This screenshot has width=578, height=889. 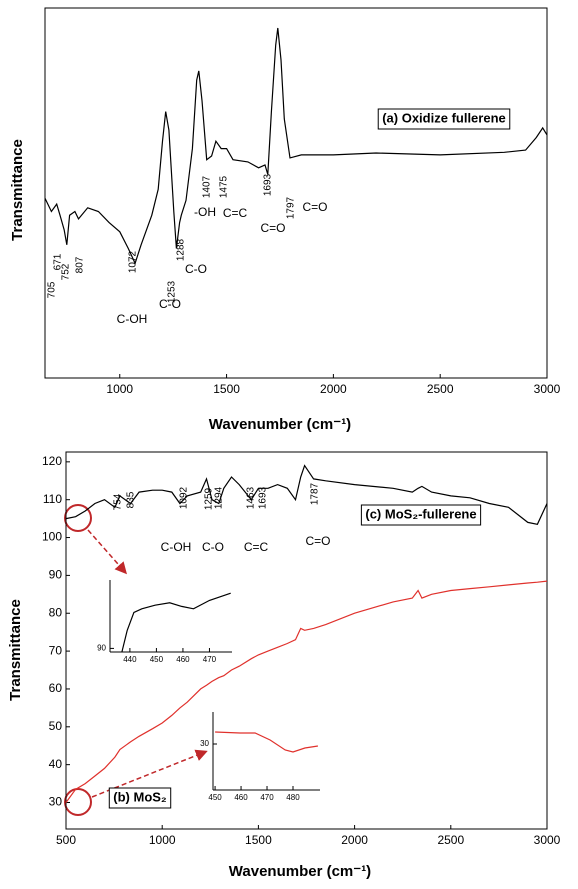 I want to click on y-tick-label: 110, so click(x=52, y=499).